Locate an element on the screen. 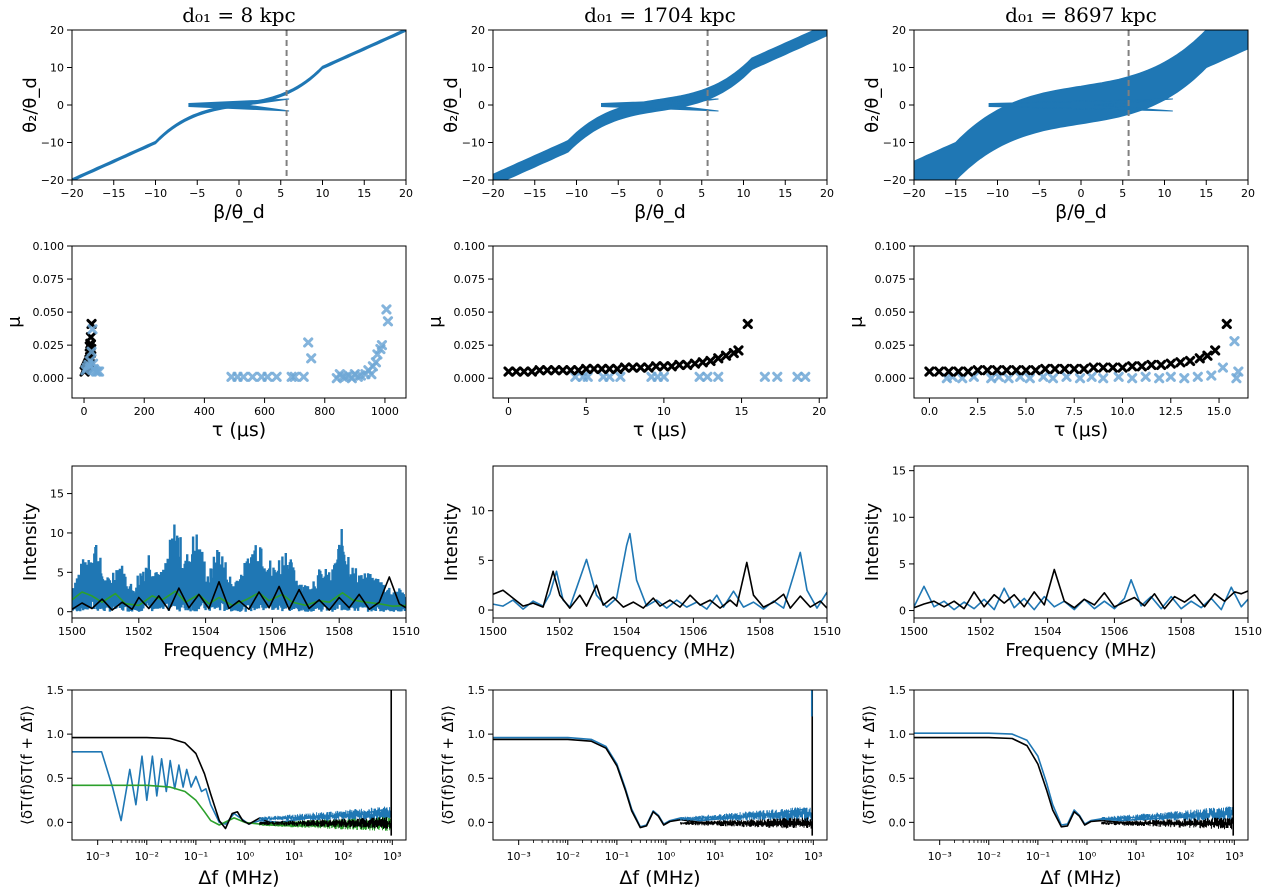 The height and width of the screenshot is (893, 1286). y-ticks: −20 −10 0 10 20 is located at coordinates (56, 105).